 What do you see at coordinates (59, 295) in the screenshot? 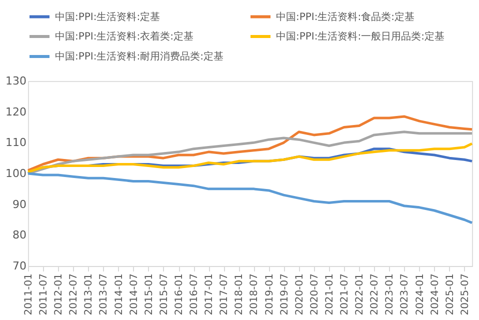
I see `x-tick-label: 2012-01` at bounding box center [59, 295].